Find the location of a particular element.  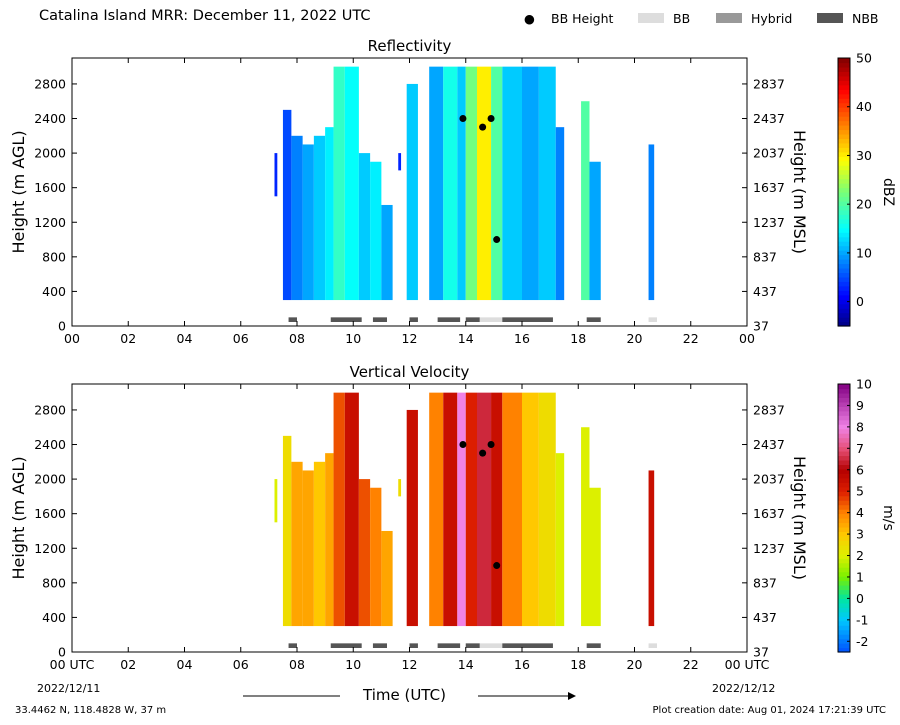

panel1-y-tick-label-0: 0 is located at coordinates (62, 326).